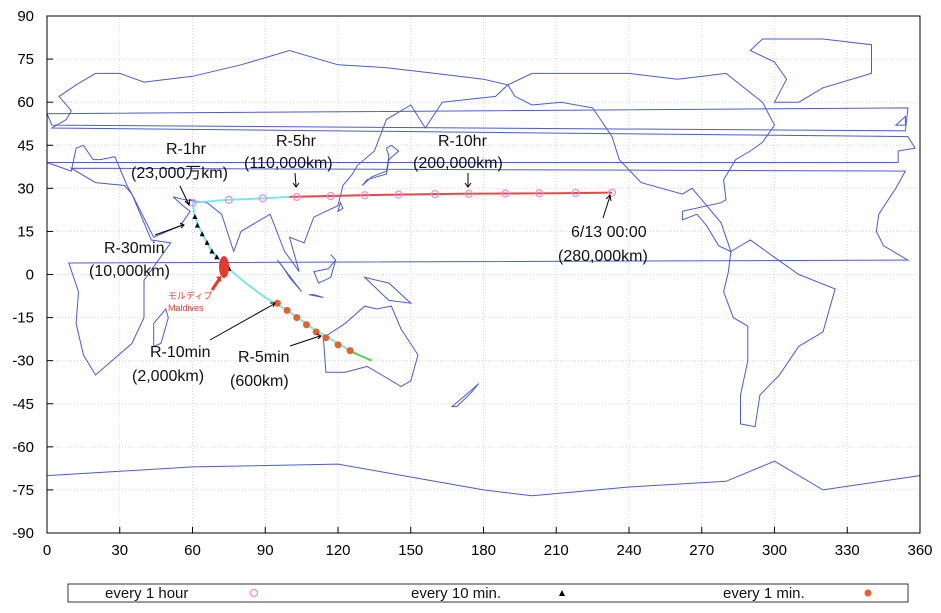 The height and width of the screenshot is (613, 941). What do you see at coordinates (192, 550) in the screenshot?
I see `x-tick-label: 60` at bounding box center [192, 550].